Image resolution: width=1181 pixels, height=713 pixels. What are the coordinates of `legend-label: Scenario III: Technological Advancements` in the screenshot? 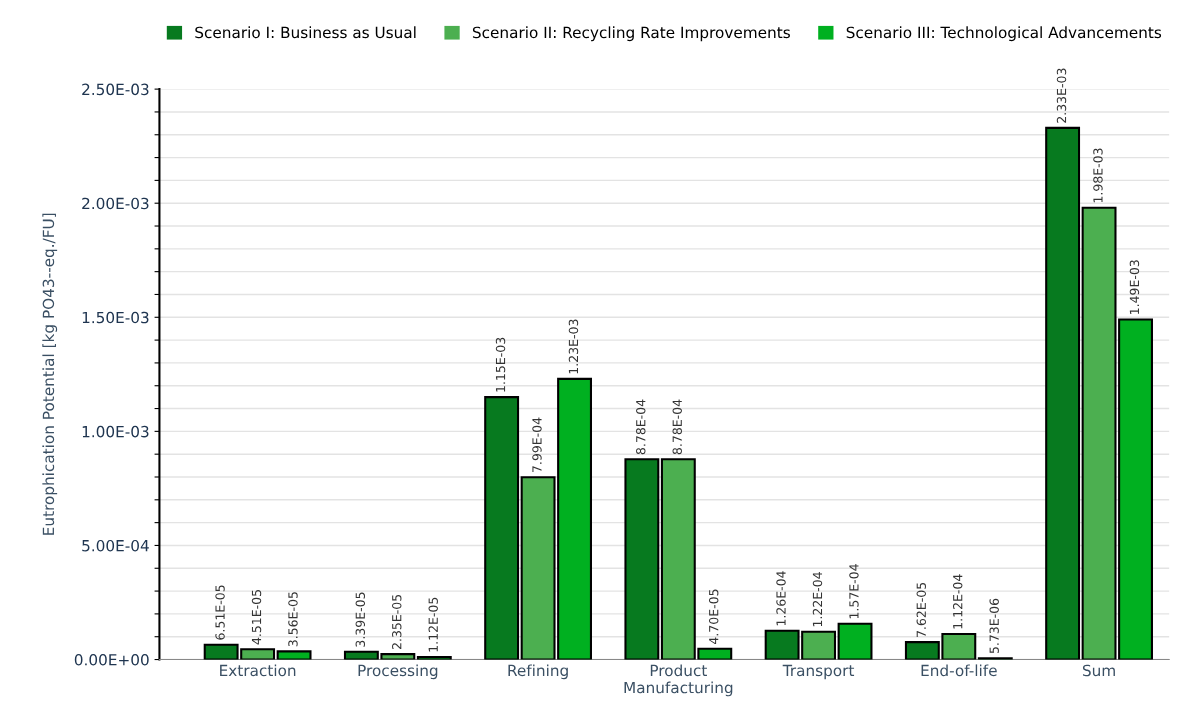 It's located at (1004, 34).